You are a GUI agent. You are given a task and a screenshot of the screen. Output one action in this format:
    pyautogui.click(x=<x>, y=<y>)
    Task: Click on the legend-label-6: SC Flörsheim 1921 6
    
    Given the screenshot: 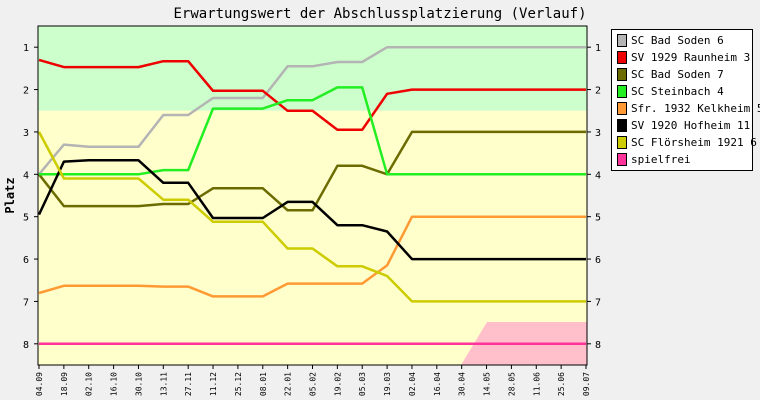 What is the action you would take?
    pyautogui.click(x=694, y=142)
    